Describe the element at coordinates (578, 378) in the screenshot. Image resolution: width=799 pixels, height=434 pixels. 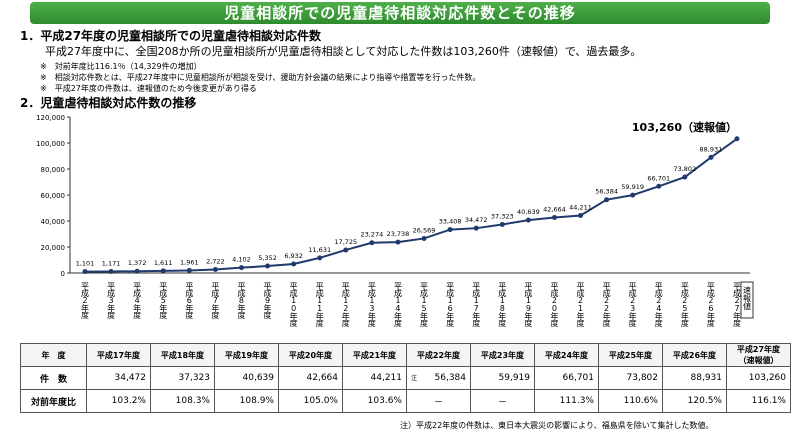
I see `cell-text: 66,701` at that location.